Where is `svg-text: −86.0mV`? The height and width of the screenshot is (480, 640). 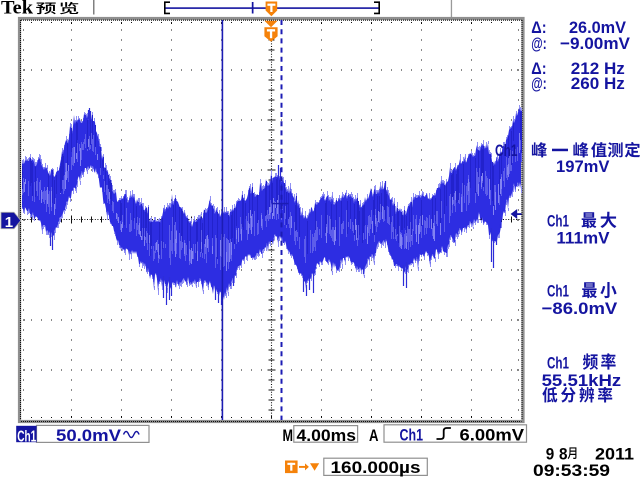 svg-text: −86.0mV is located at coordinates (580, 308).